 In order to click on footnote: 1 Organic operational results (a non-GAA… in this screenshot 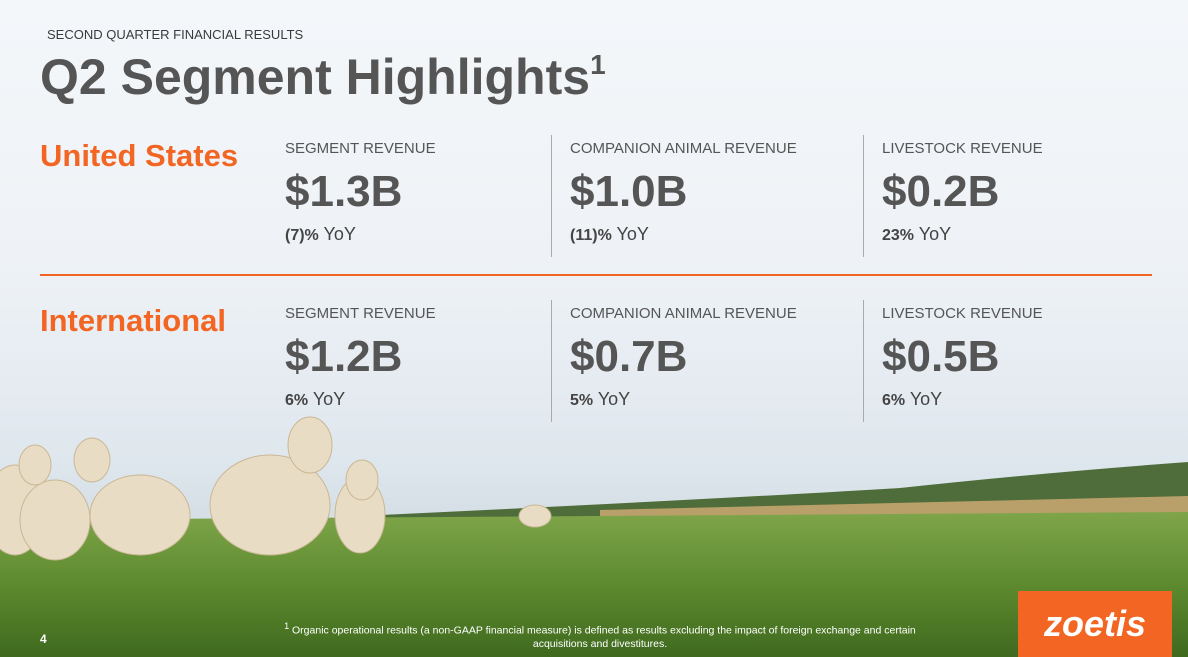, I will do `click(600, 635)`.